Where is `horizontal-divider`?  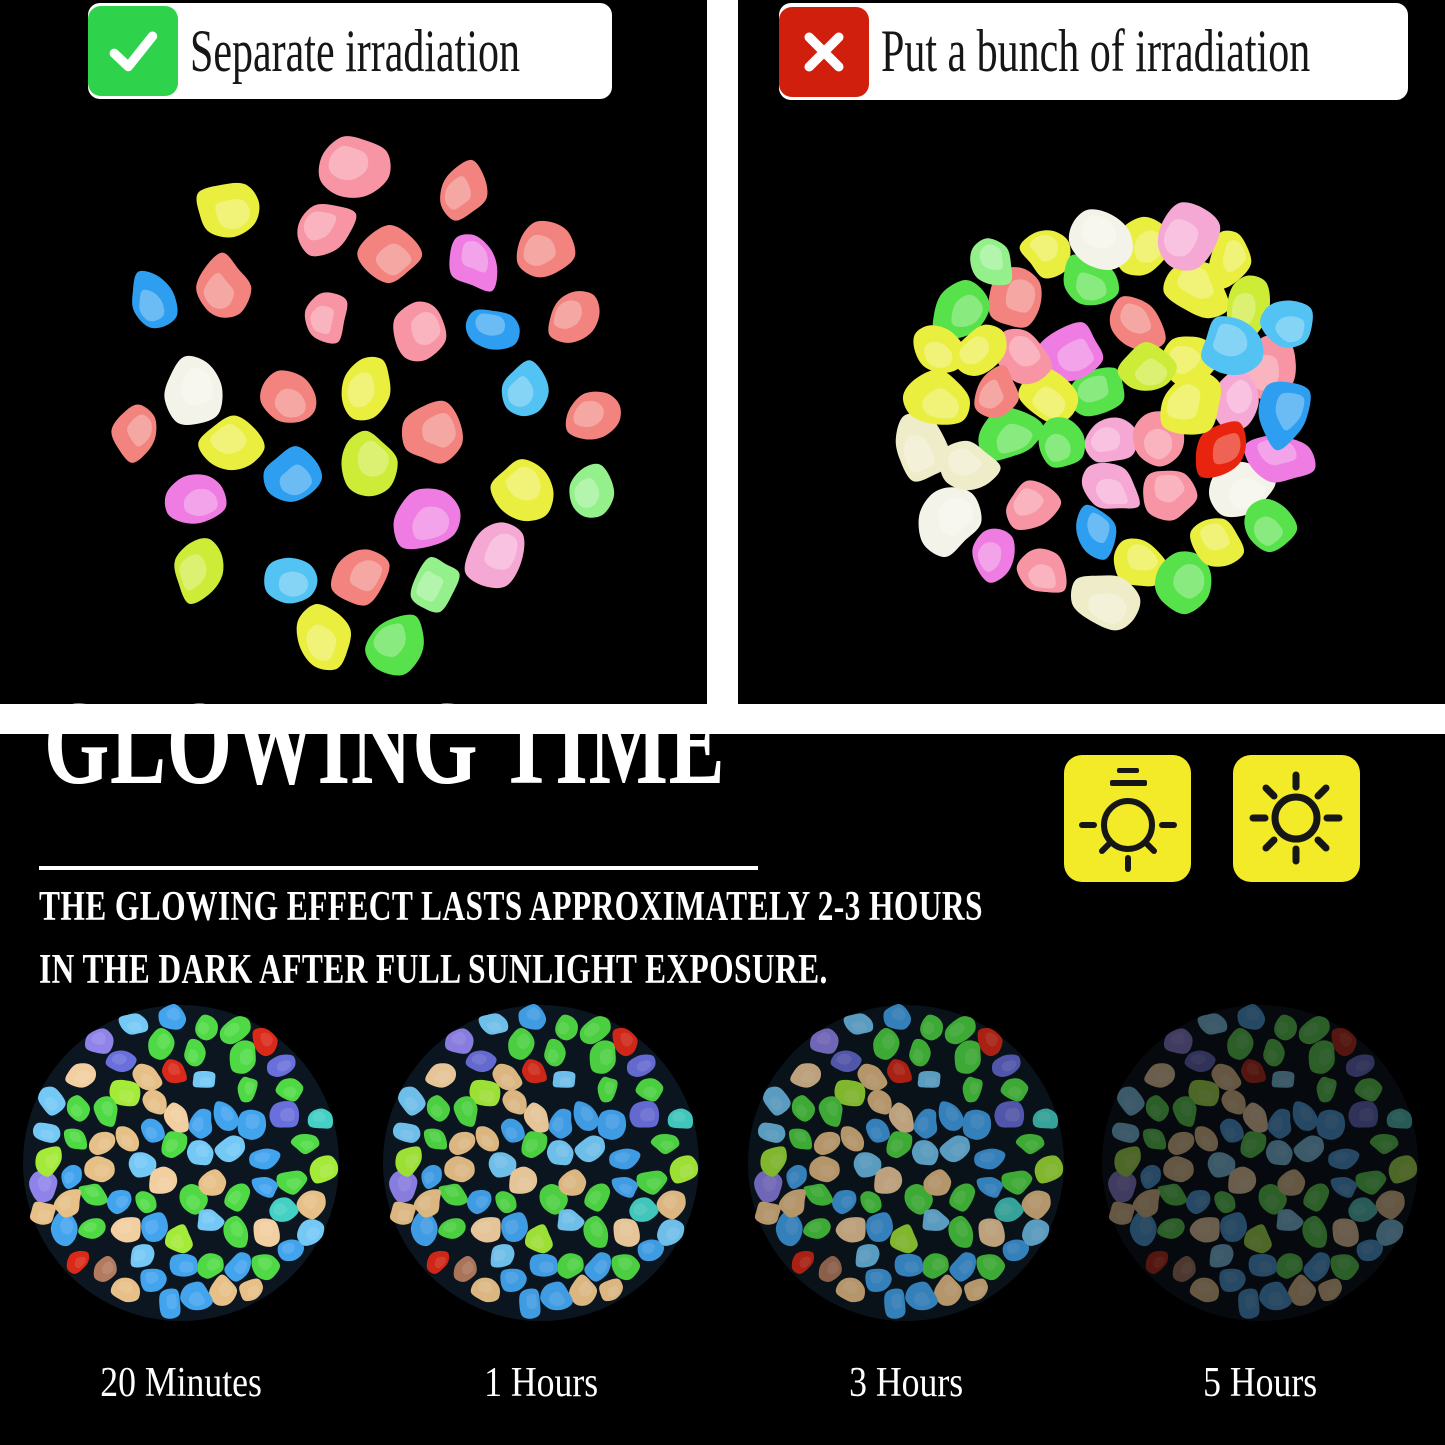 horizontal-divider is located at coordinates (722, 719).